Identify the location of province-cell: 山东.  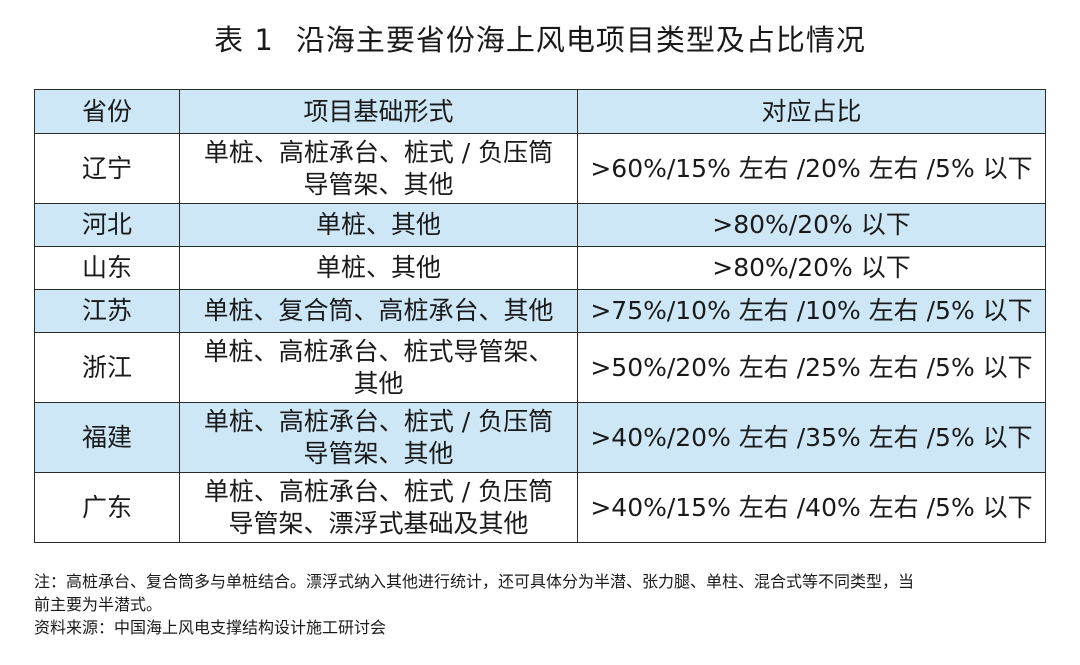
(107, 268).